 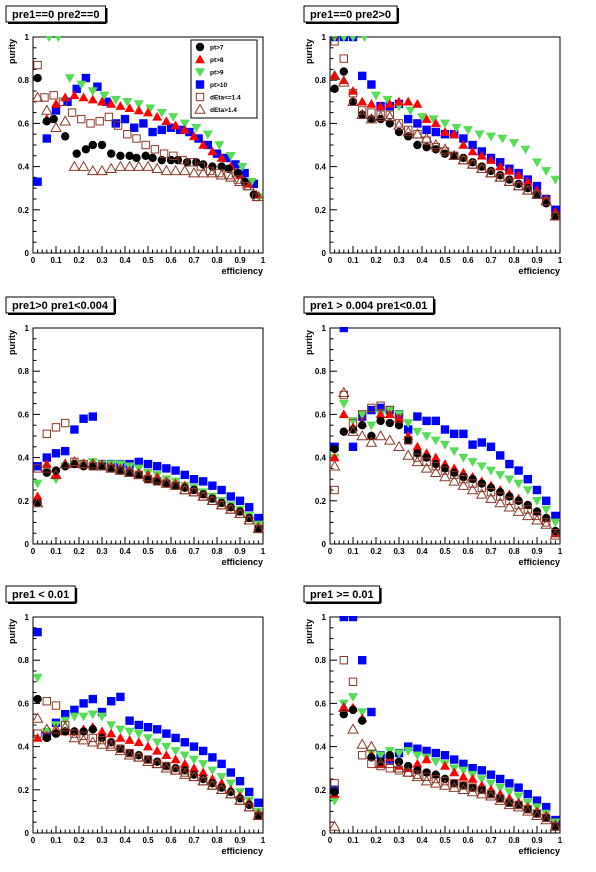 What do you see at coordinates (194, 551) in the screenshot?
I see `x-tick-label: 0.7` at bounding box center [194, 551].